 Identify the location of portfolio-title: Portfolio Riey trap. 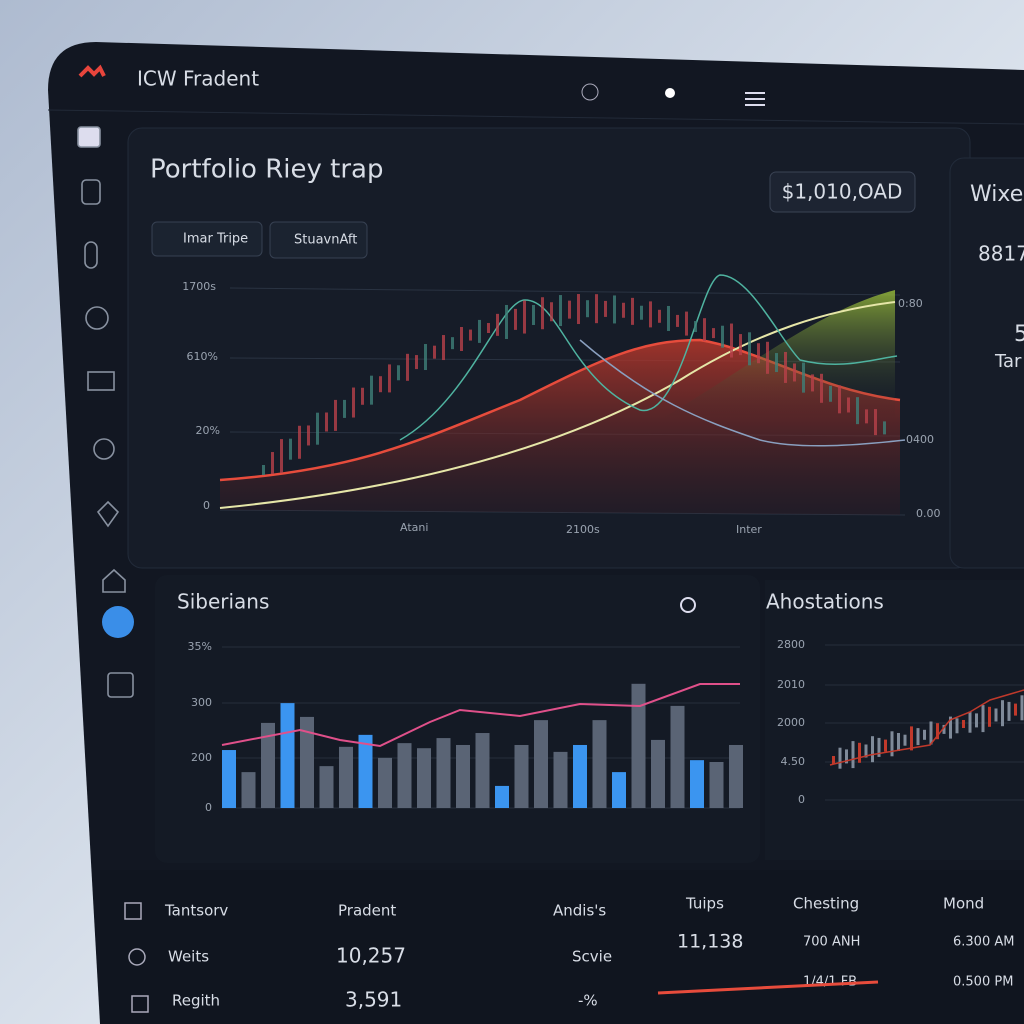
(266, 170).